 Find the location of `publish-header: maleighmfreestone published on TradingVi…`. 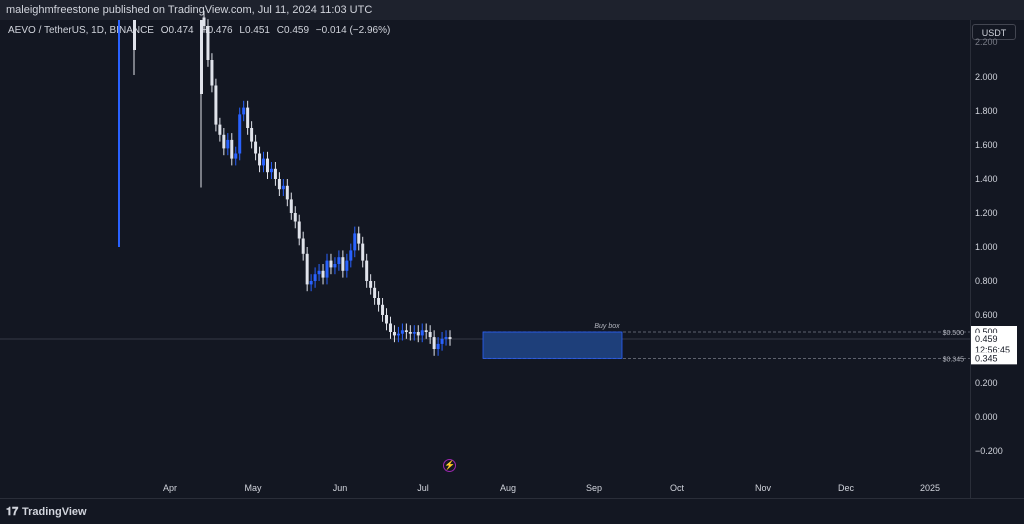

publish-header: maleighmfreestone published on TradingVi… is located at coordinates (512, 10).